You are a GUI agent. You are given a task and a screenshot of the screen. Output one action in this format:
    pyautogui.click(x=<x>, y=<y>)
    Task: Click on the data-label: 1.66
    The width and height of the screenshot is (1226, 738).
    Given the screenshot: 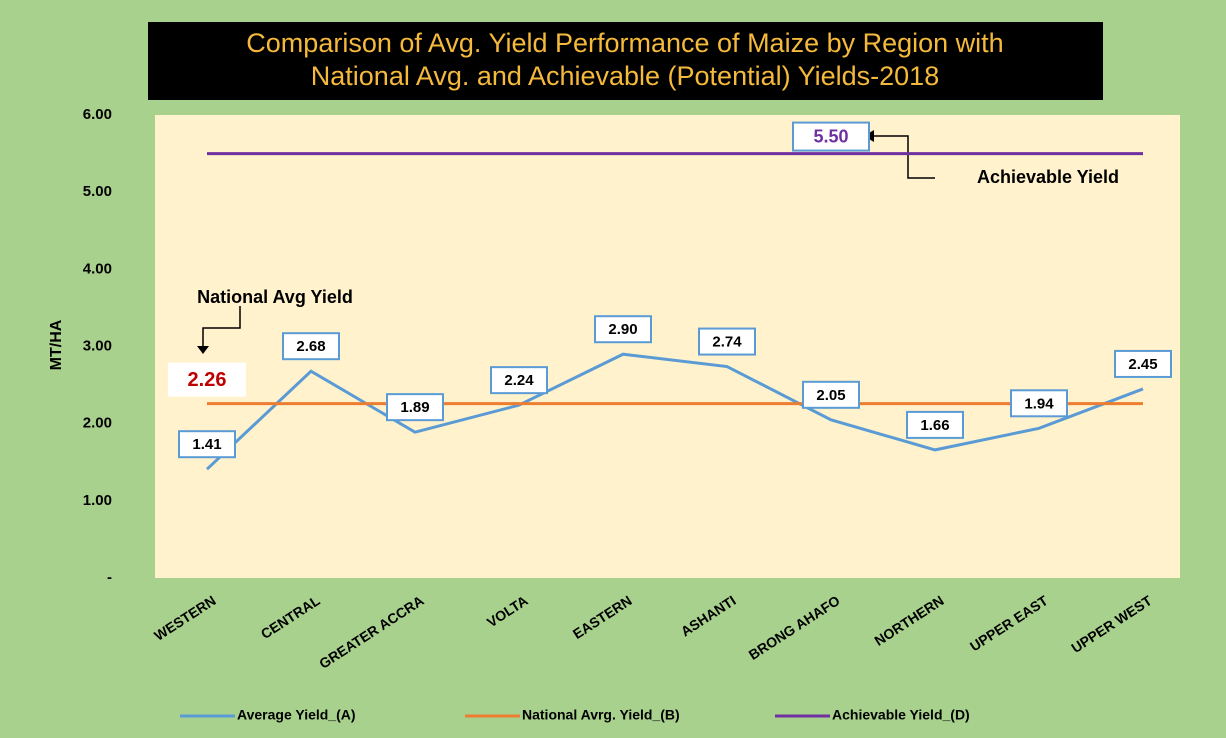 What is the action you would take?
    pyautogui.click(x=934, y=425)
    